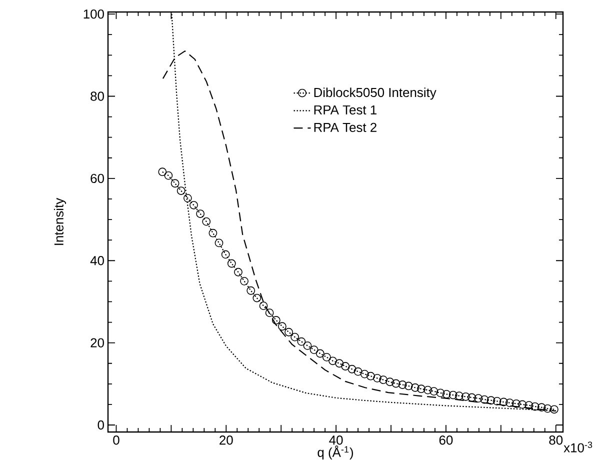  I want to click on text: x10$^{-3}$, so click(578, 447).